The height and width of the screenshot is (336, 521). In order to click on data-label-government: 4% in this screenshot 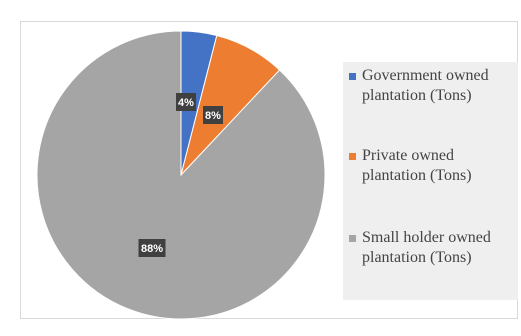, I will do `click(186, 102)`.